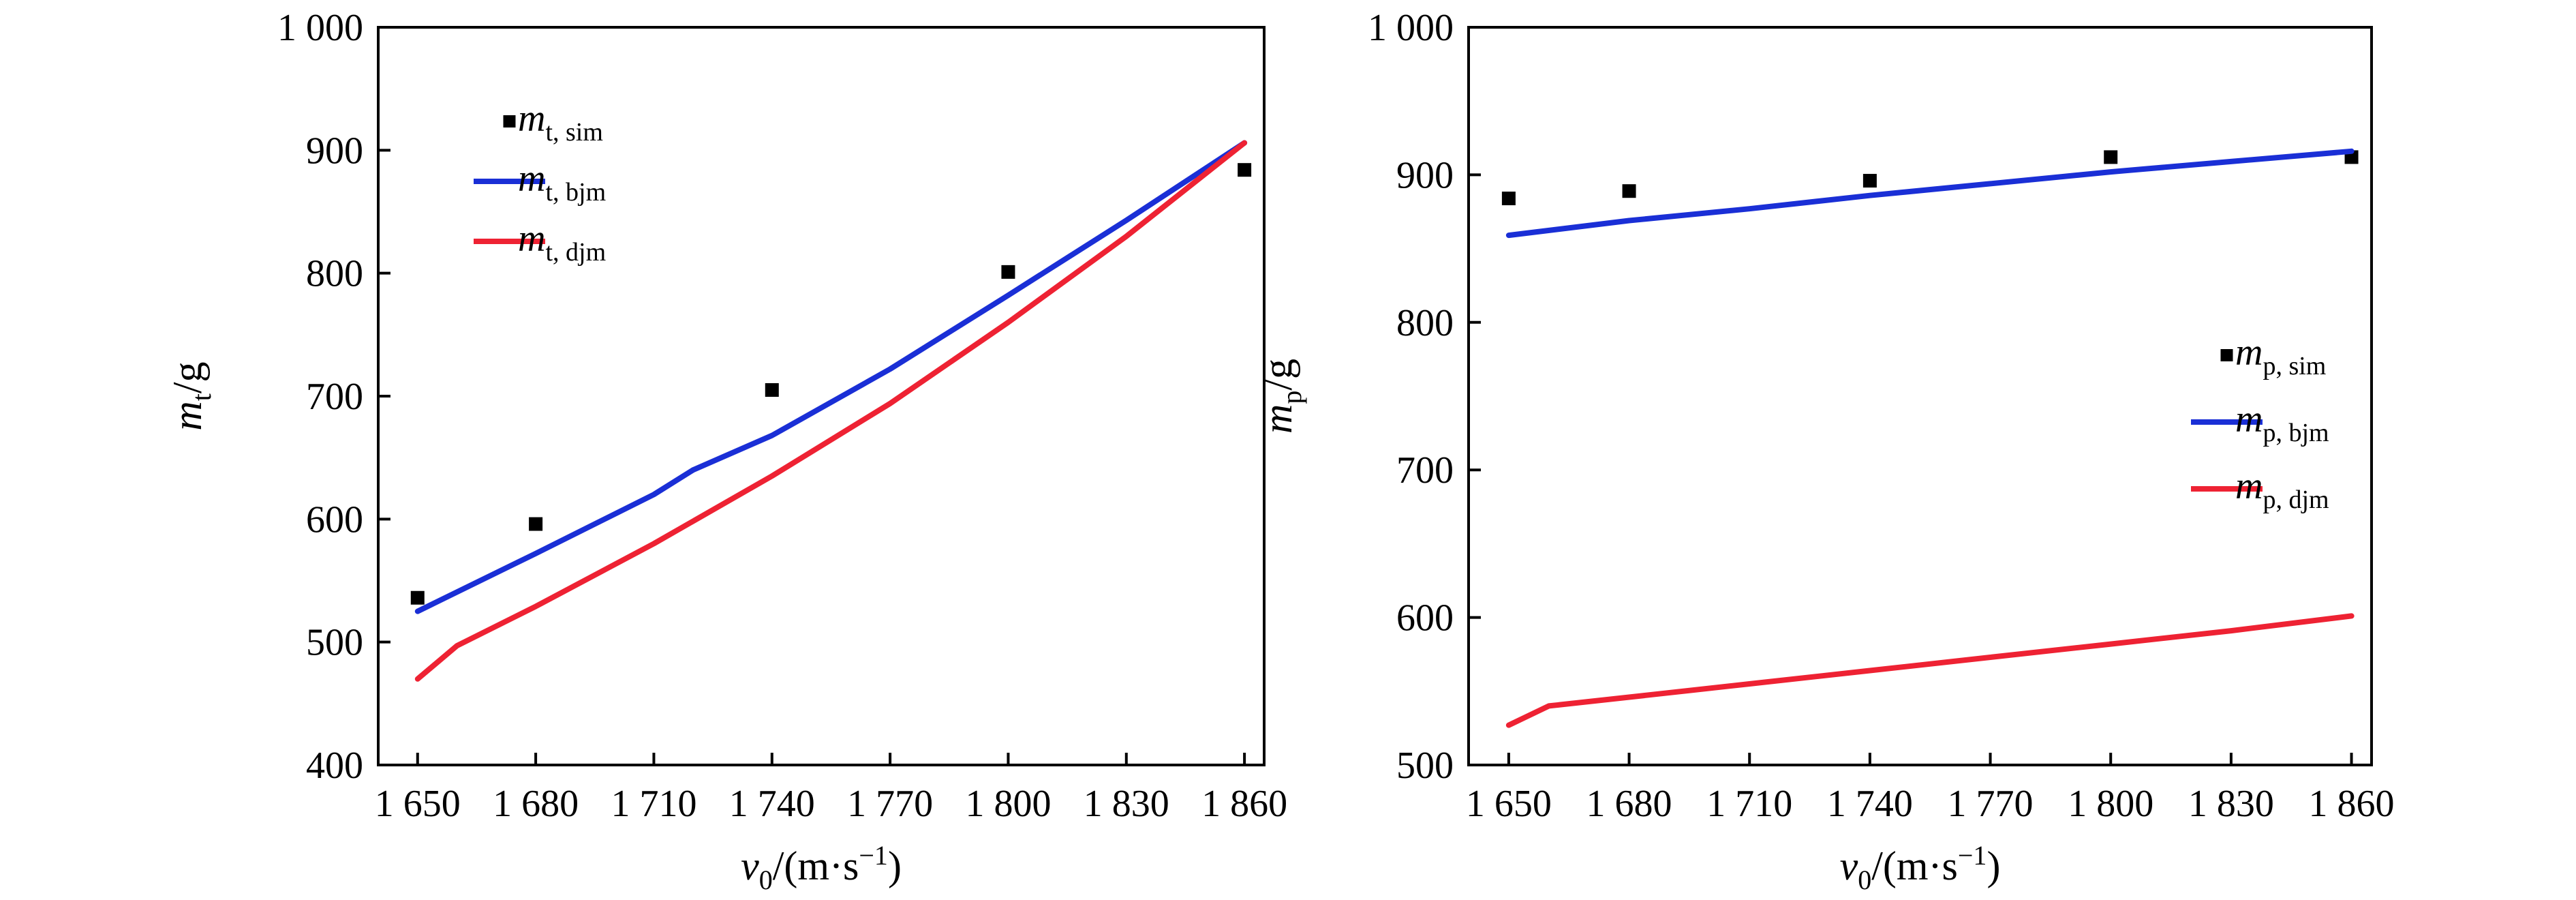 The width and height of the screenshot is (2576, 900). I want to click on legend: mt, sim mt, bjm mt, djm, so click(540, 182).